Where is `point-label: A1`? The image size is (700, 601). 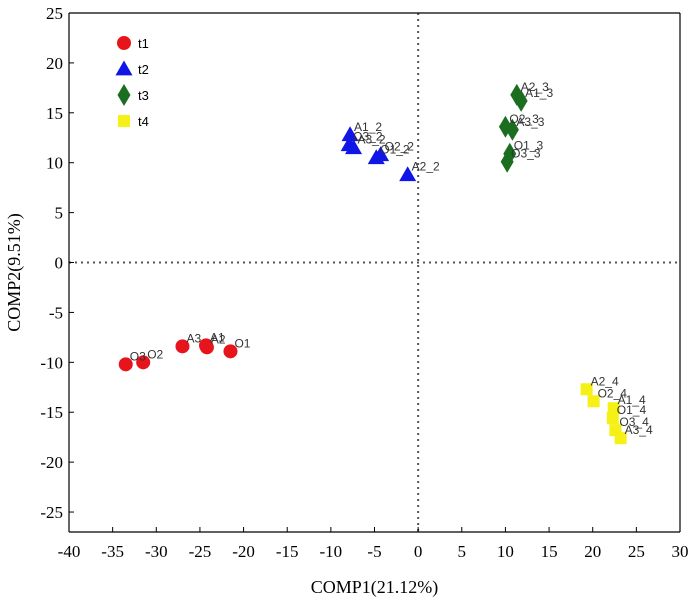
point-label: A1 is located at coordinates (217, 337).